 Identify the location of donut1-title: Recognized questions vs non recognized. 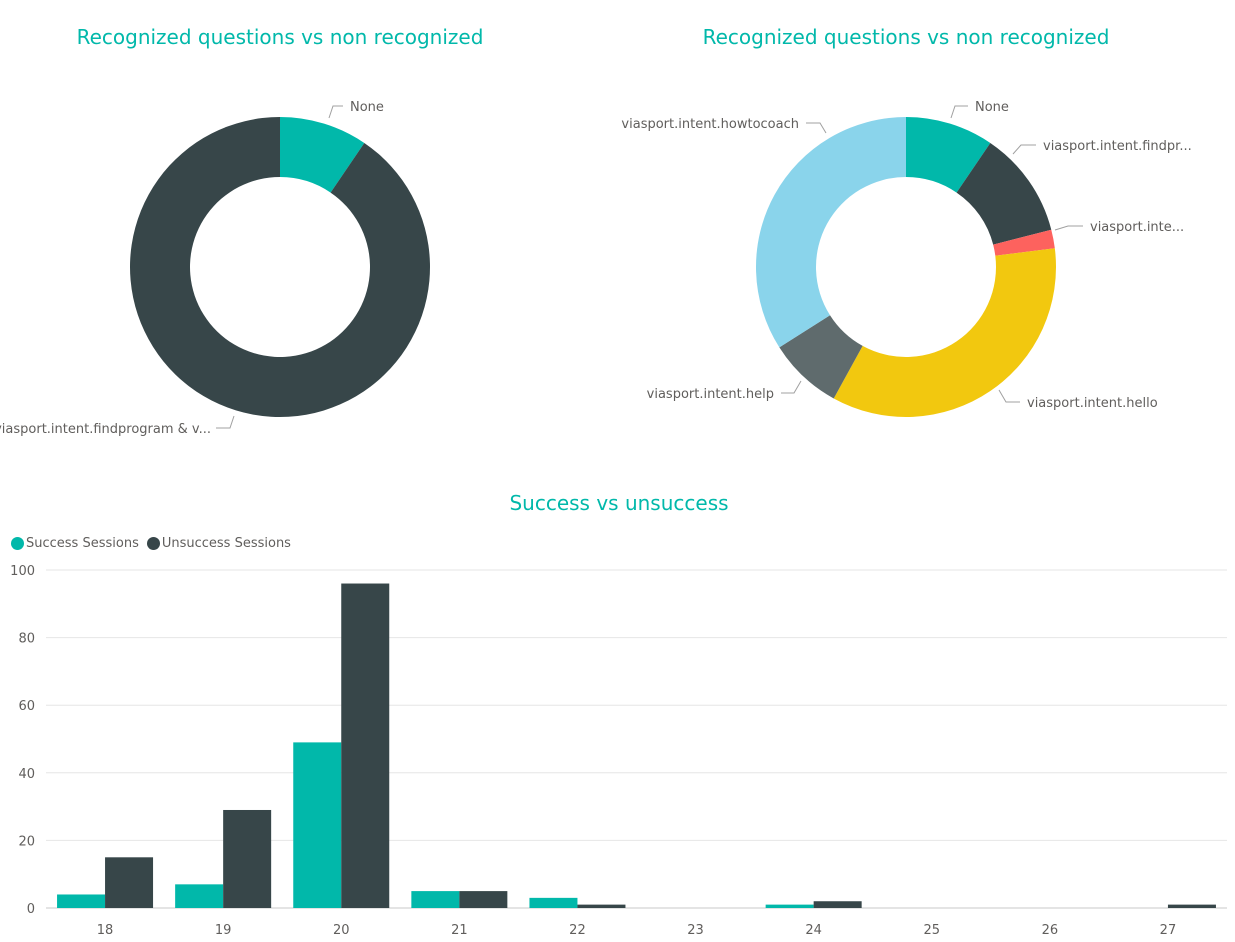
(280, 37).